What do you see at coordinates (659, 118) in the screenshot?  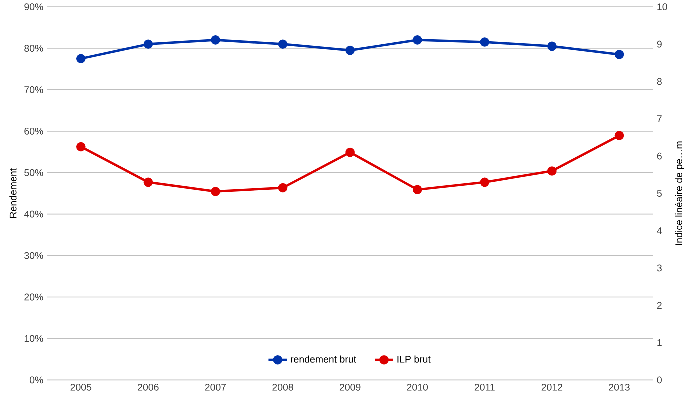 I see `y2-tick-label: 7` at bounding box center [659, 118].